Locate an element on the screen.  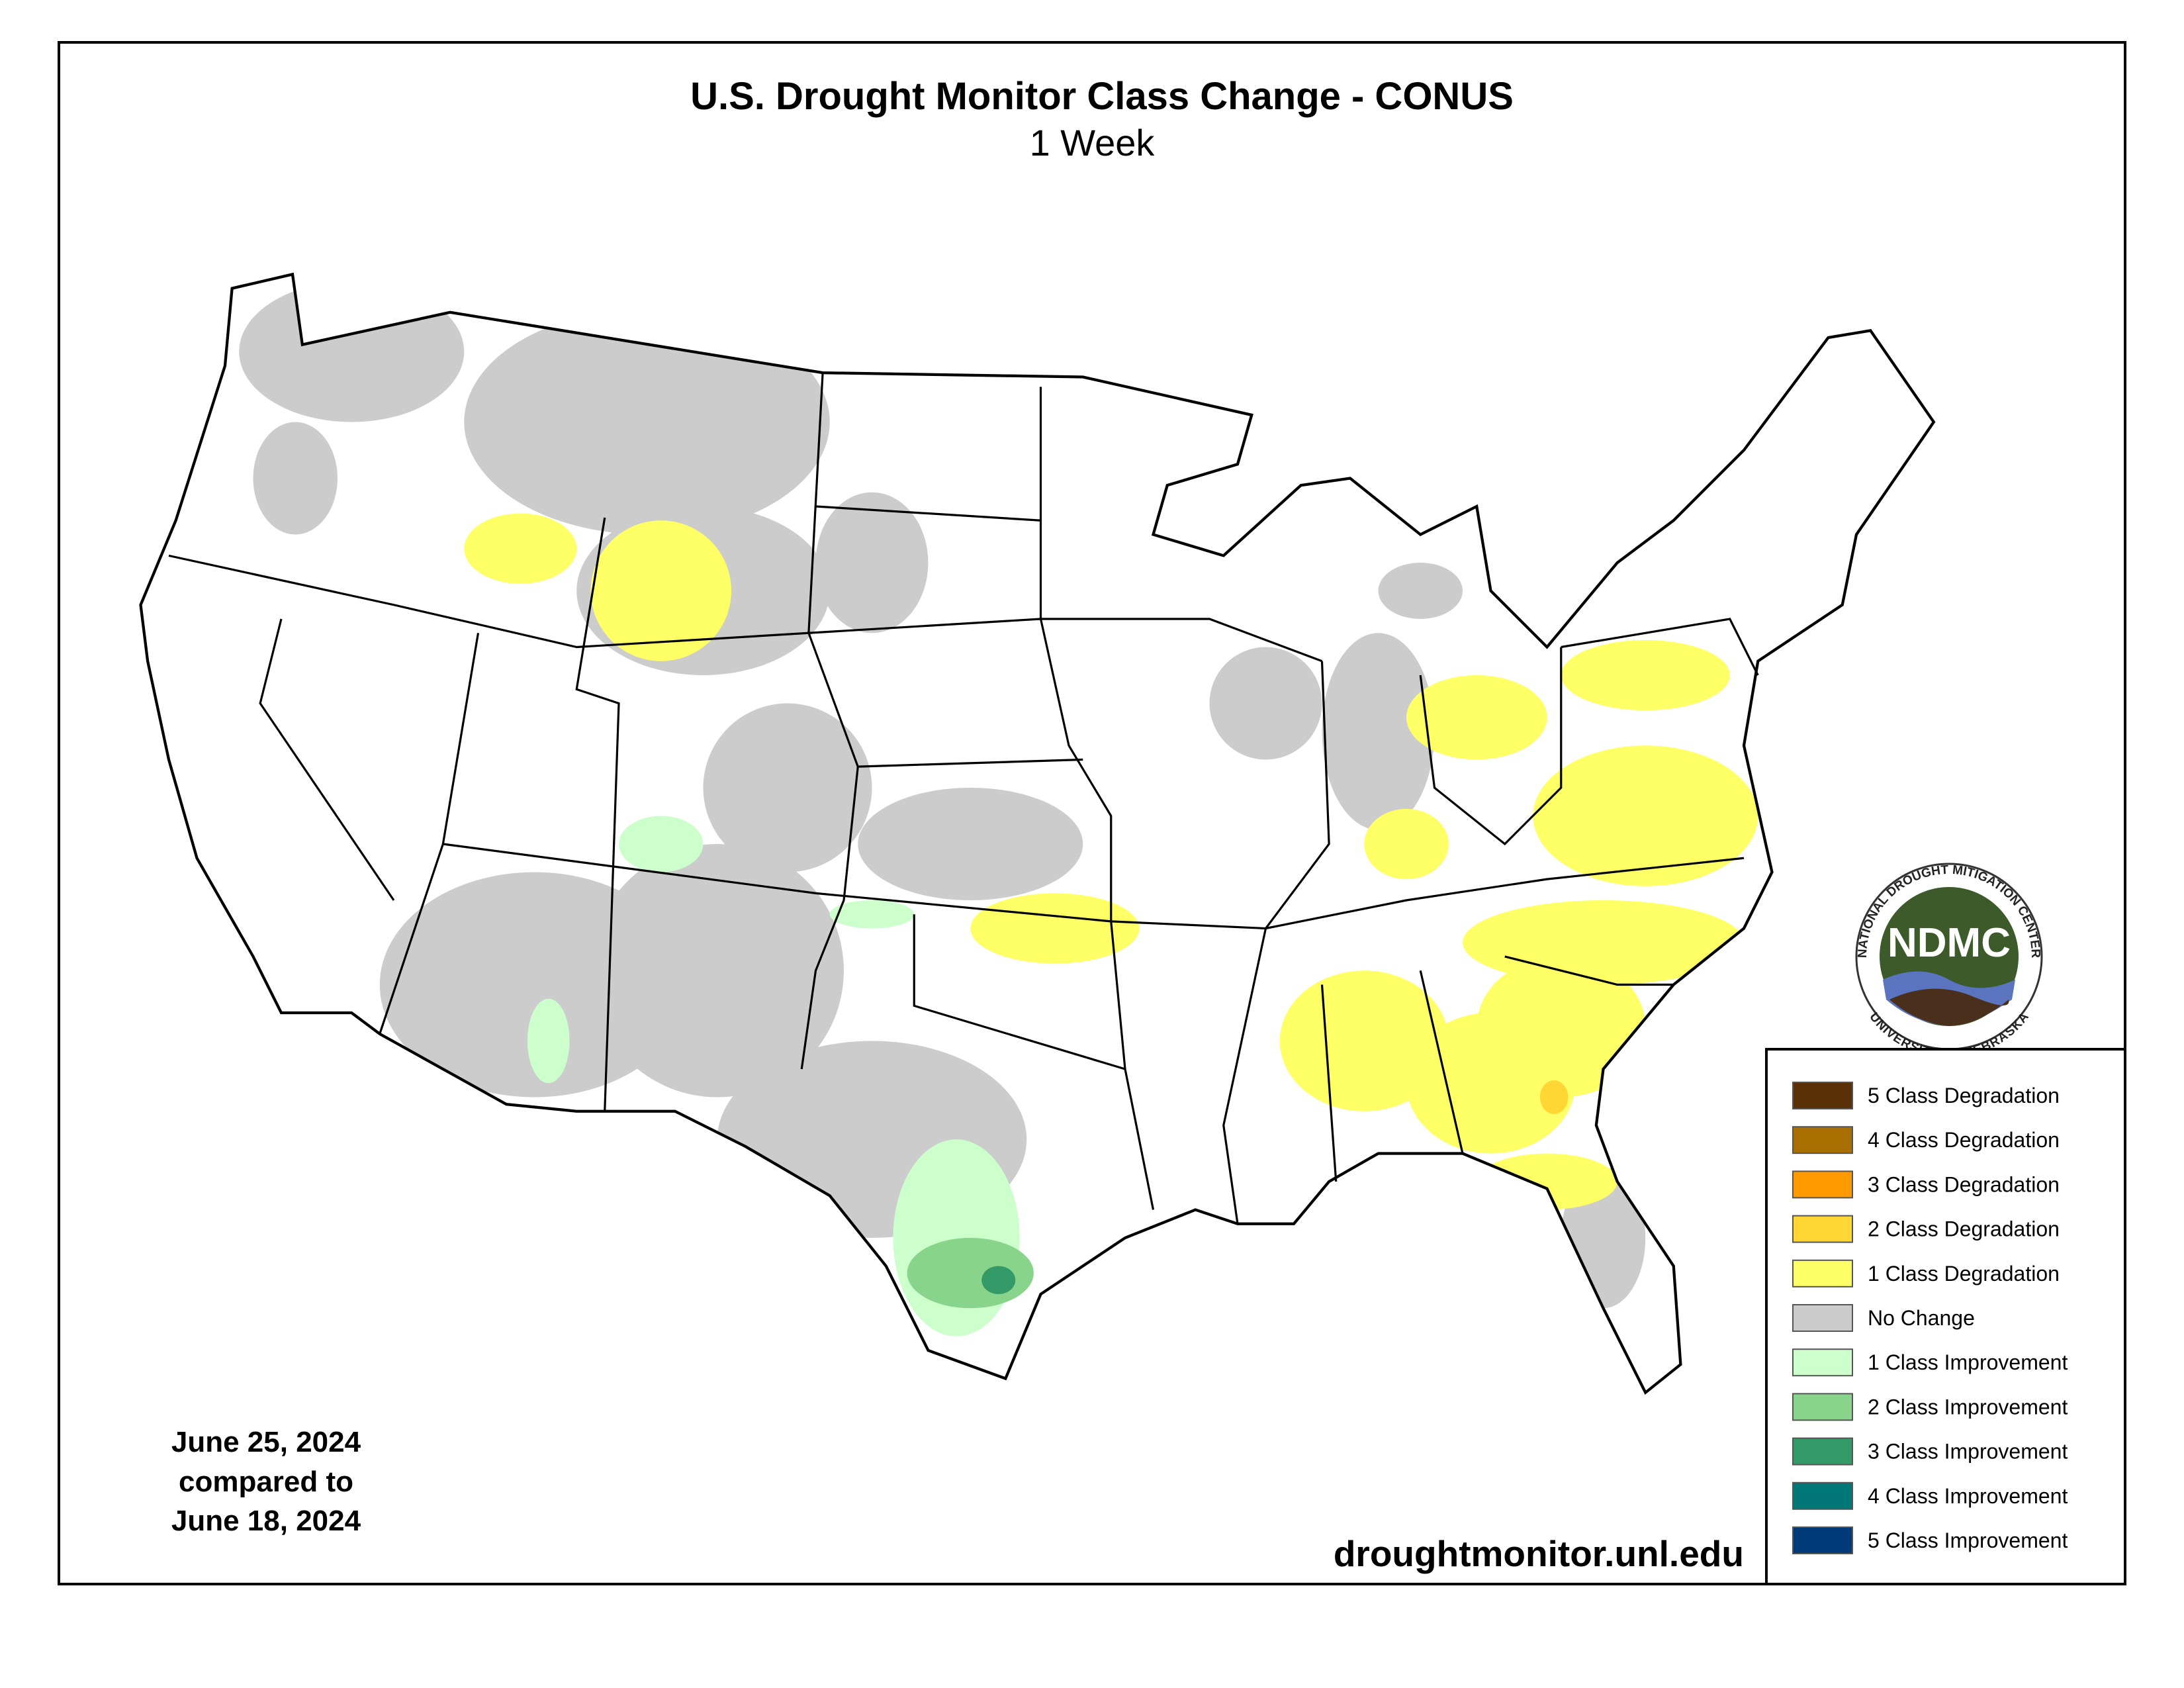
legend-label: 2 Class Degradation is located at coordinates (1964, 1229).